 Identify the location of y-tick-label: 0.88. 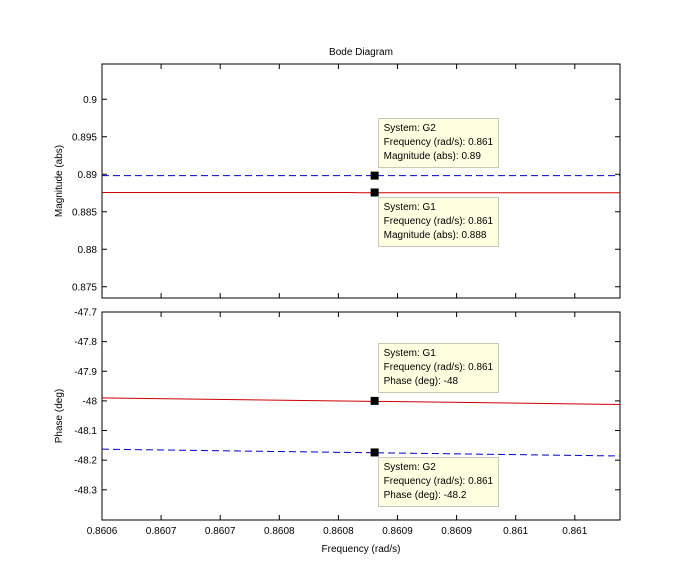
(88, 250).